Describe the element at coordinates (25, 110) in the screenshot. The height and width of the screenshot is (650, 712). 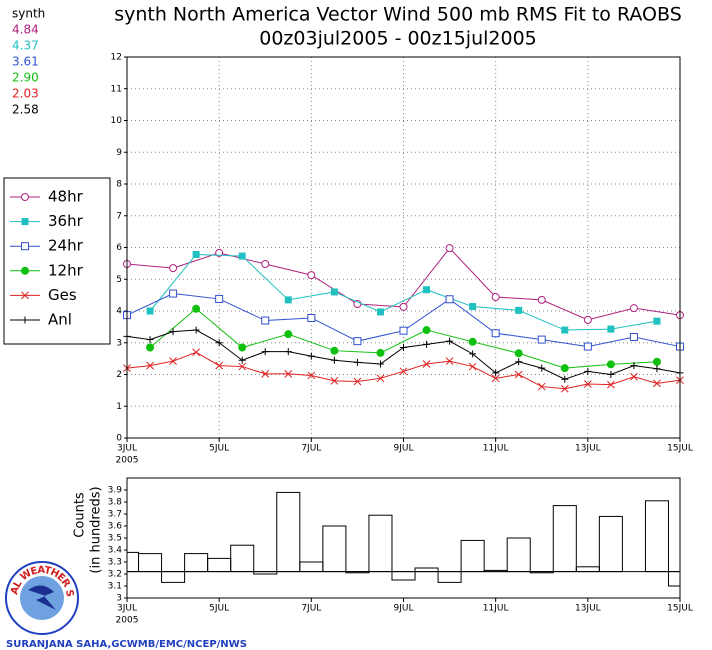
I see `stats-value: 2.58` at that location.